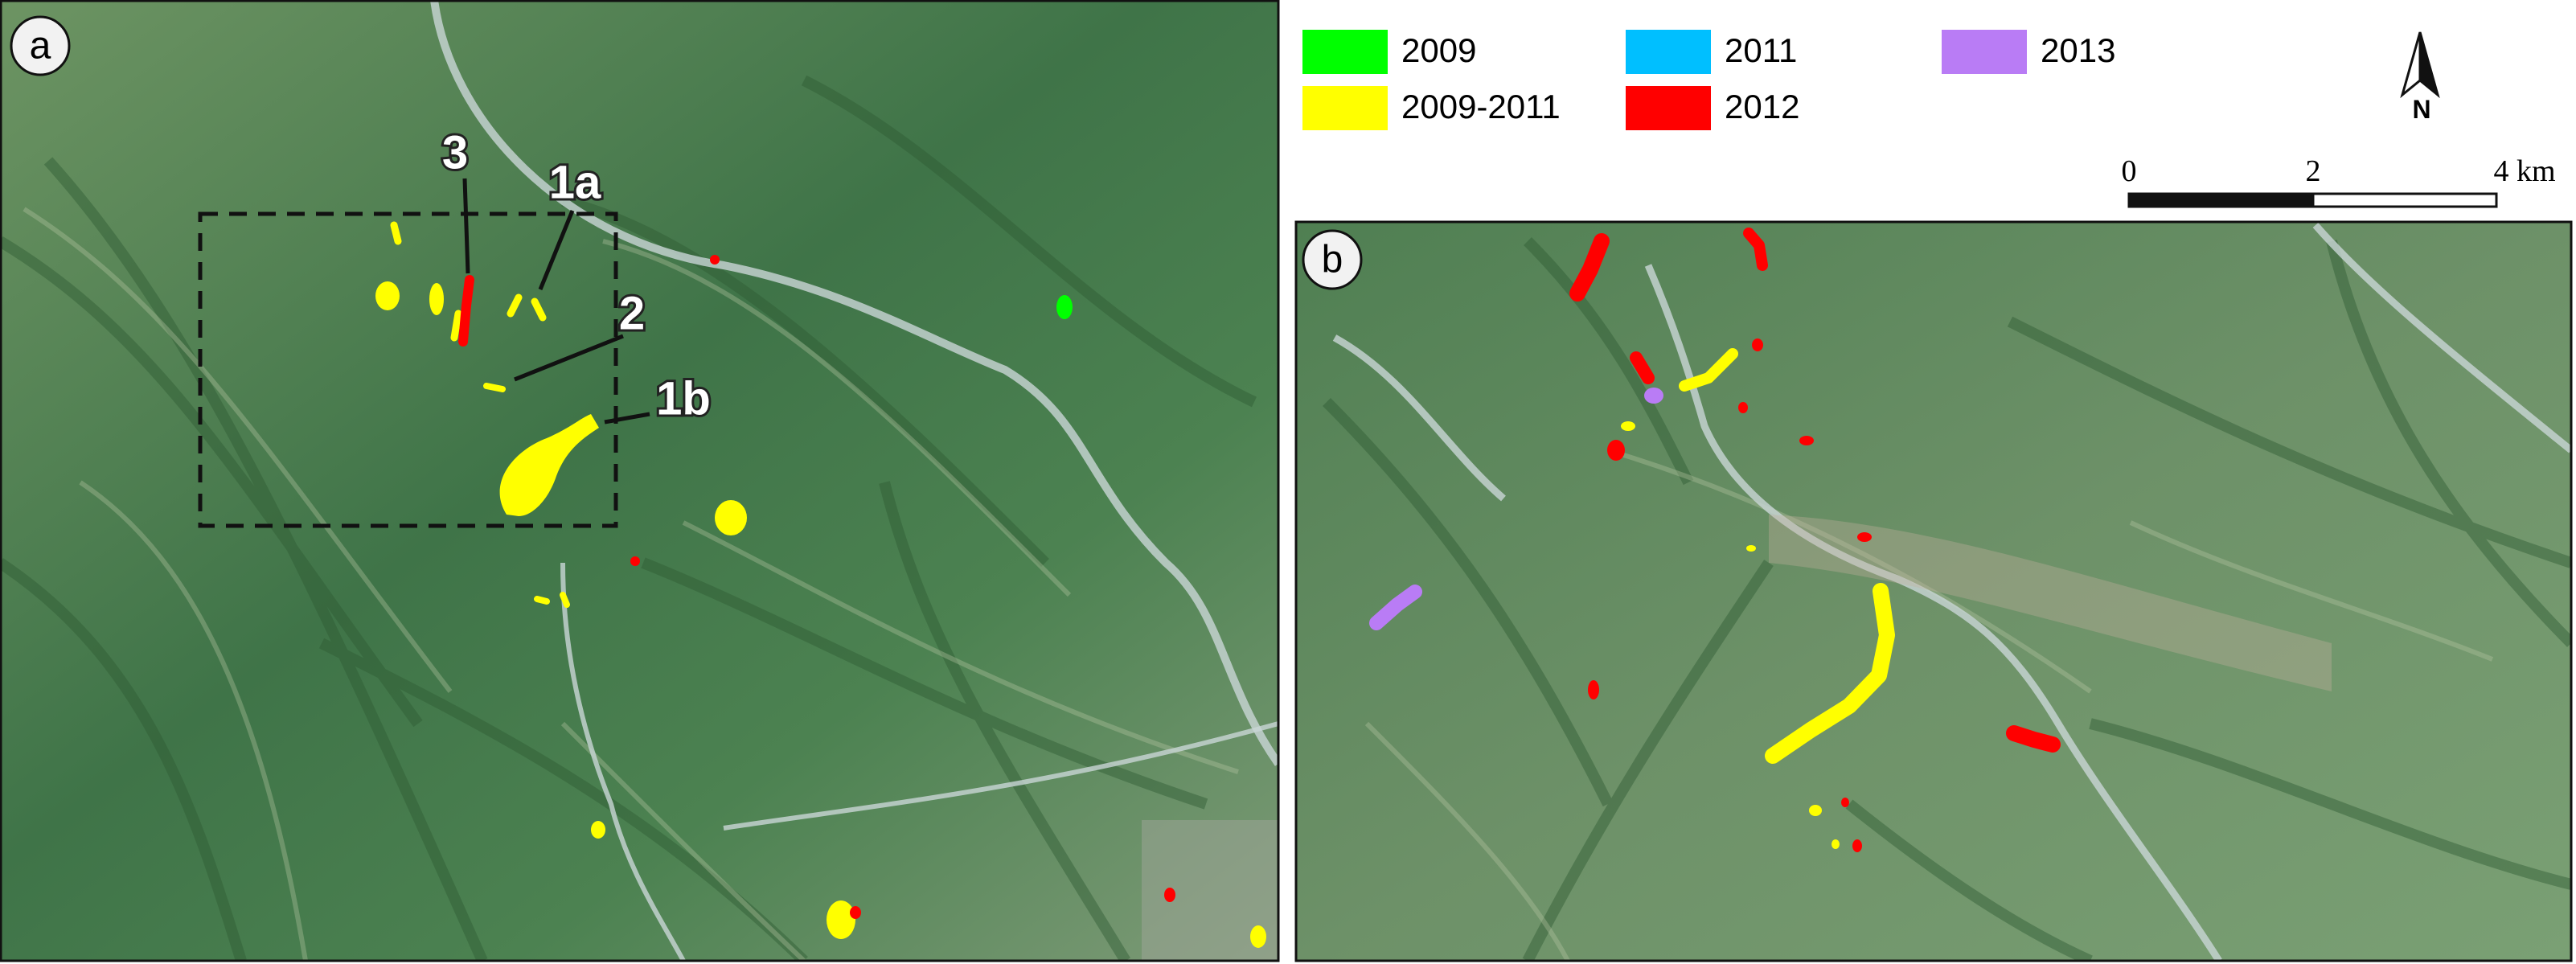  Describe the element at coordinates (556, 302) in the screenshot. I see `leader-lines` at that location.